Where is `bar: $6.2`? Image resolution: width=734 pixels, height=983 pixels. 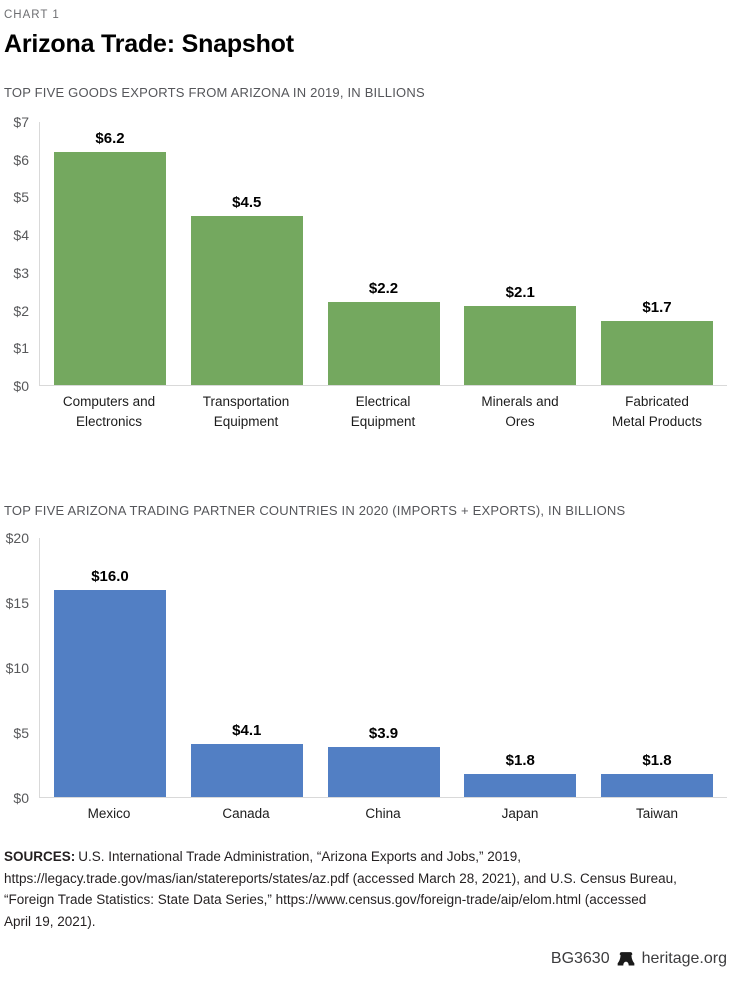
bar: $6.2 is located at coordinates (110, 257).